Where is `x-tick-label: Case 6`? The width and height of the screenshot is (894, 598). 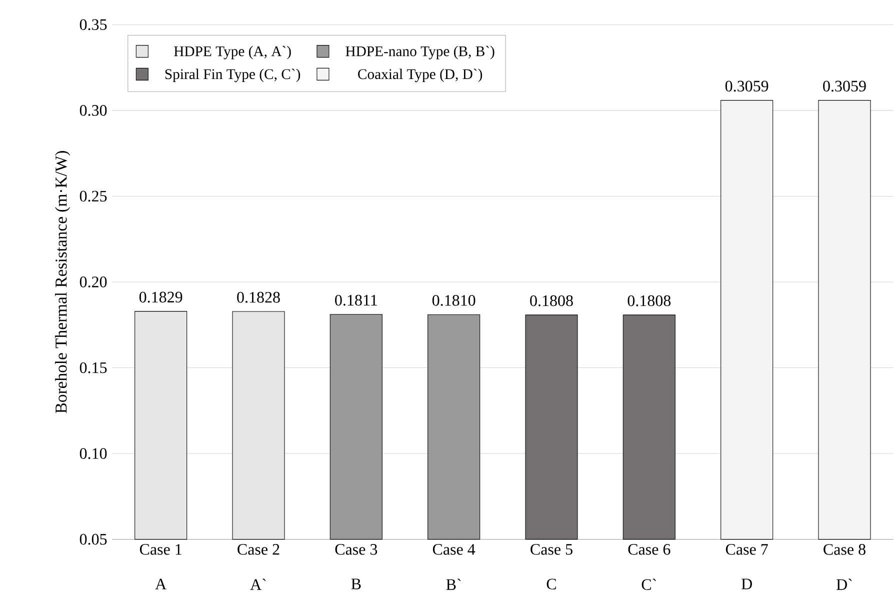
x-tick-label: Case 6 is located at coordinates (649, 549).